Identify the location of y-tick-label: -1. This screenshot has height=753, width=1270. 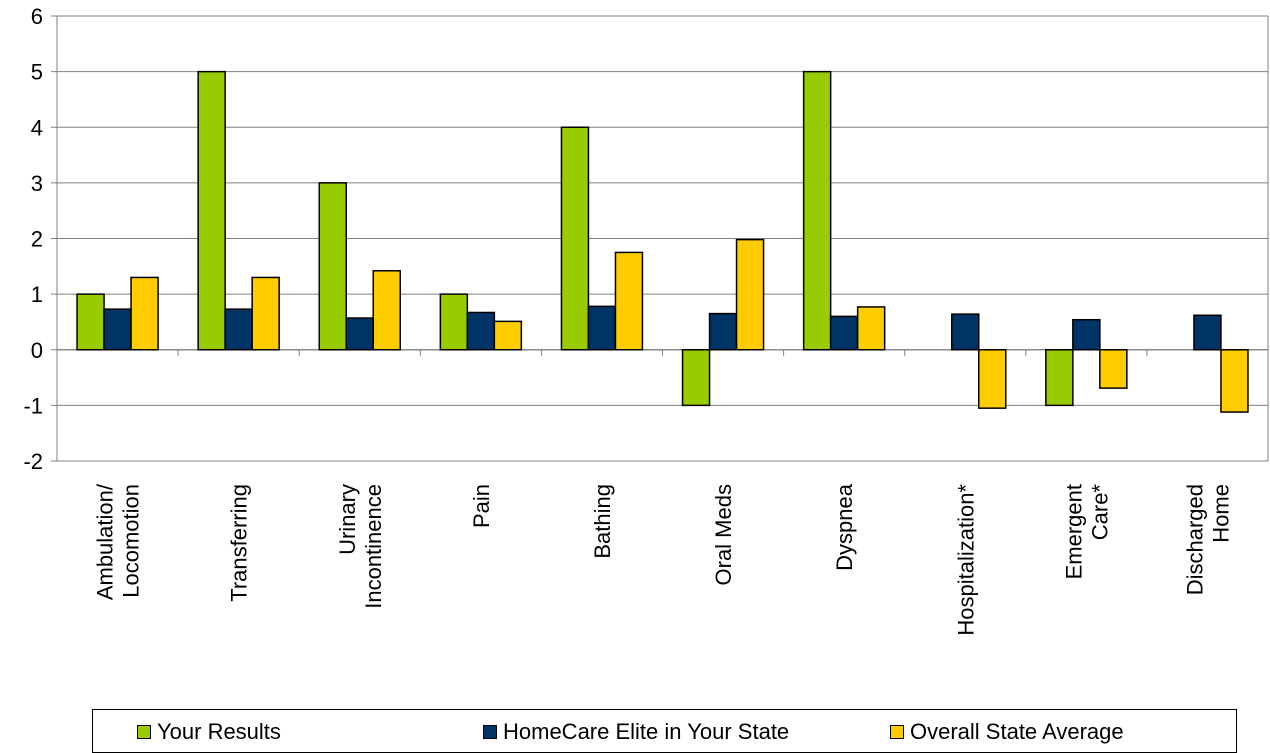
(33, 405).